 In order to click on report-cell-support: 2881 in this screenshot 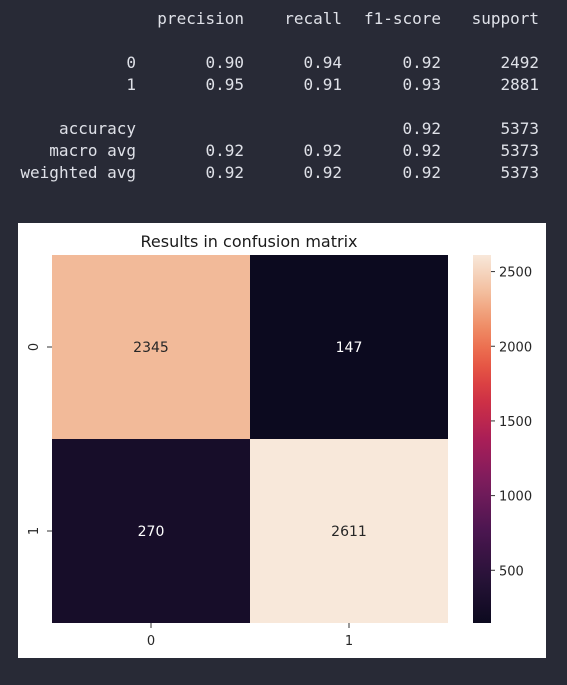, I will do `click(519, 84)`.